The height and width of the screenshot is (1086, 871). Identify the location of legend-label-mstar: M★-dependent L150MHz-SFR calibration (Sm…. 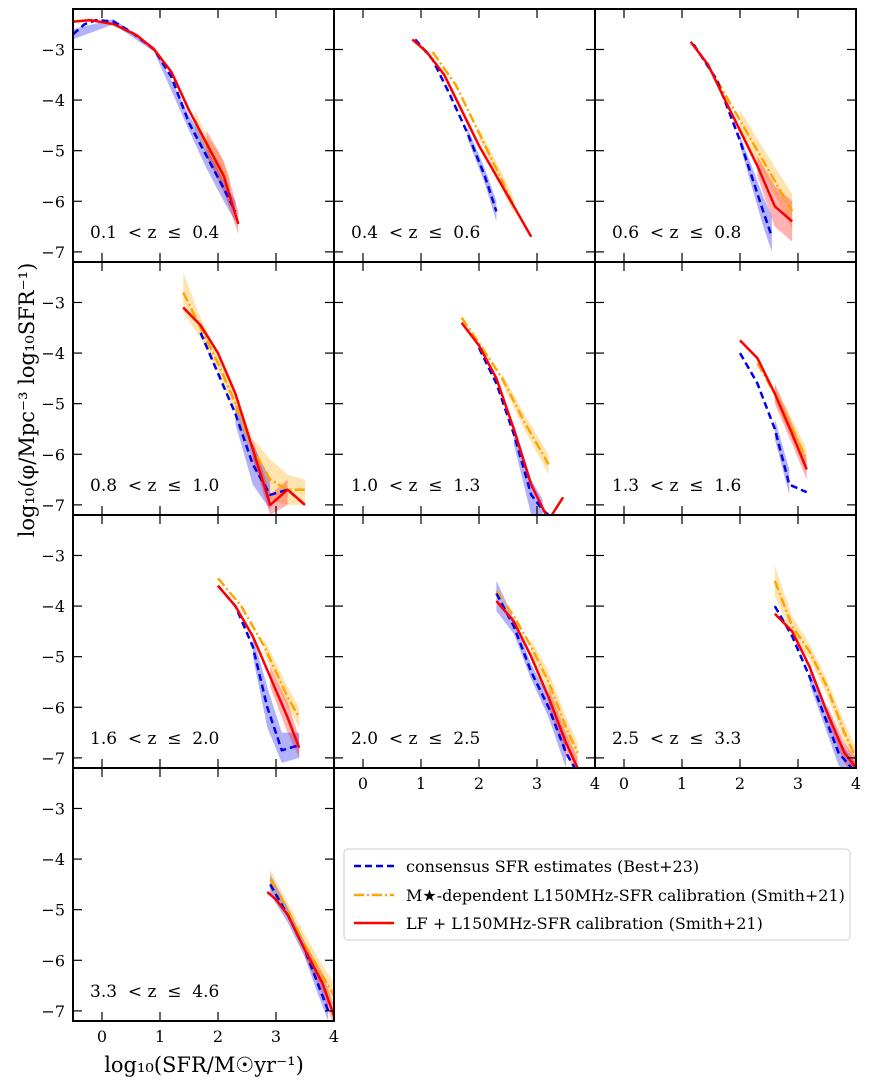
(625, 895).